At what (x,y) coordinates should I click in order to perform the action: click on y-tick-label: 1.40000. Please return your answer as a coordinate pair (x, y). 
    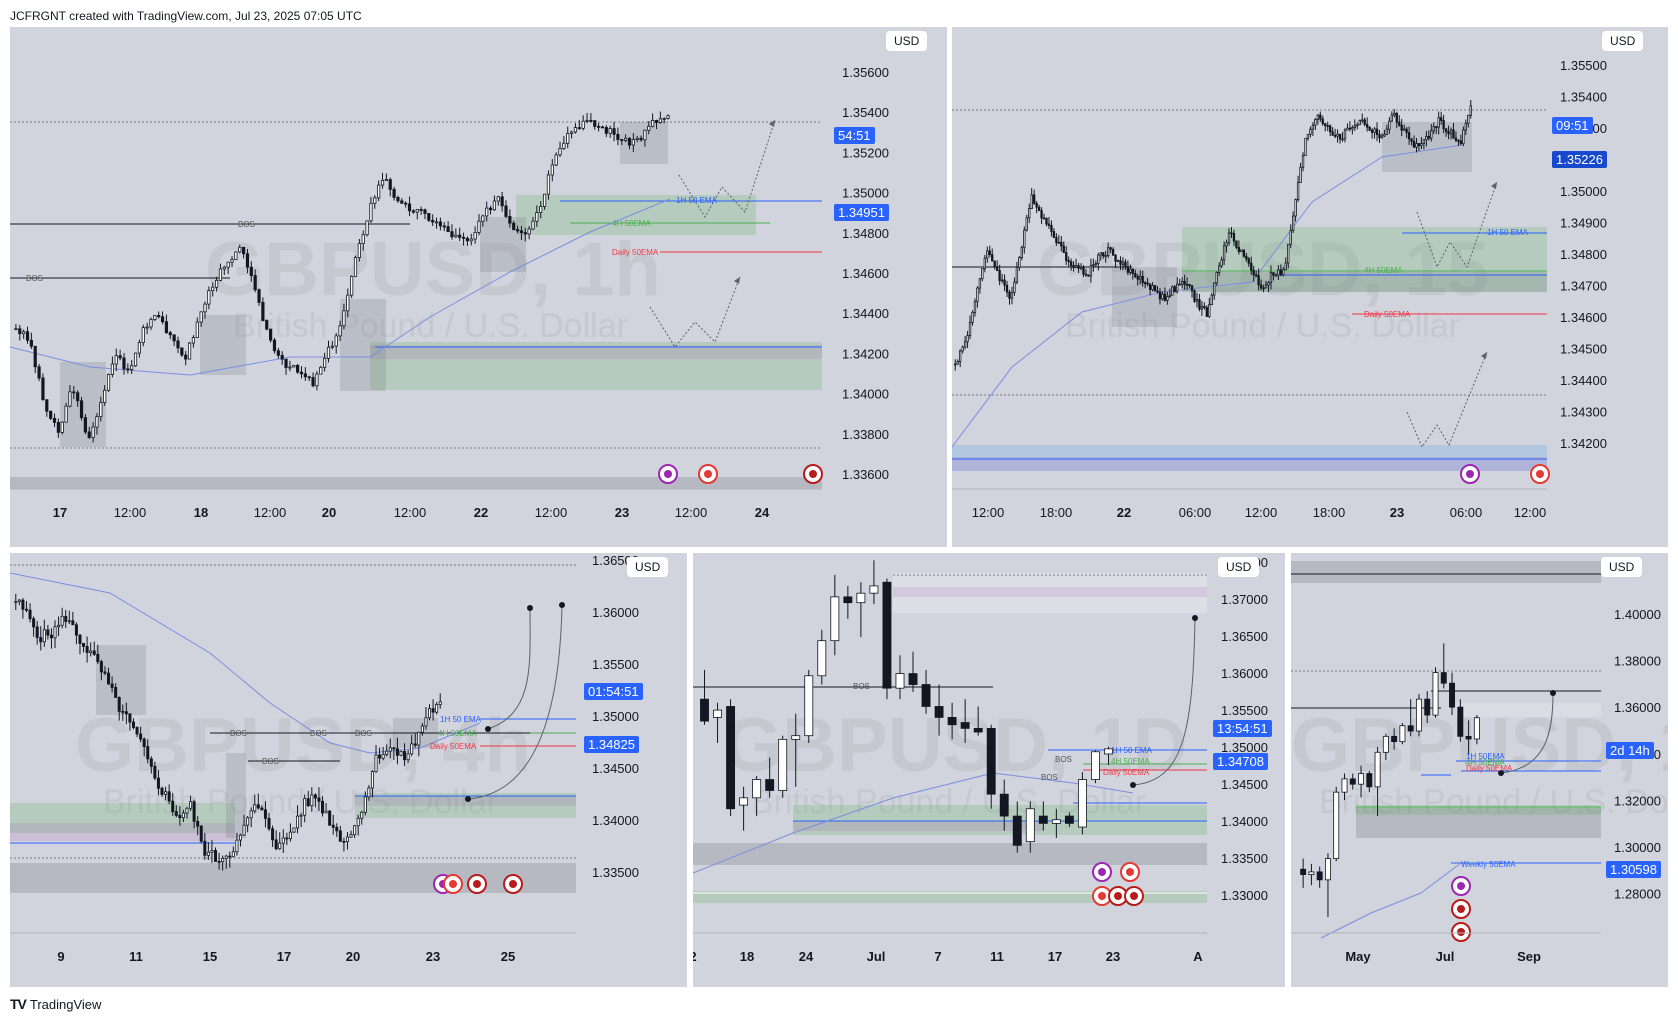
    Looking at the image, I should click on (1637, 614).